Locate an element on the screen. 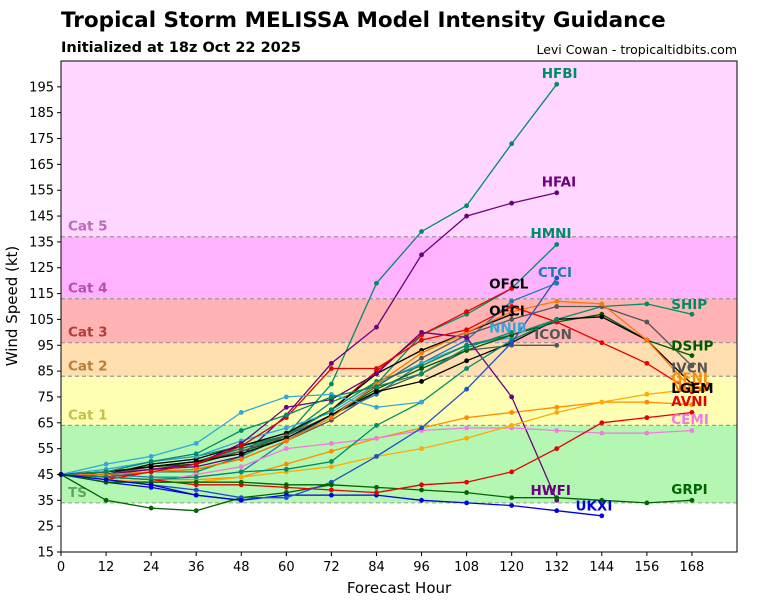  x-tick-label: 0 is located at coordinates (61, 567).